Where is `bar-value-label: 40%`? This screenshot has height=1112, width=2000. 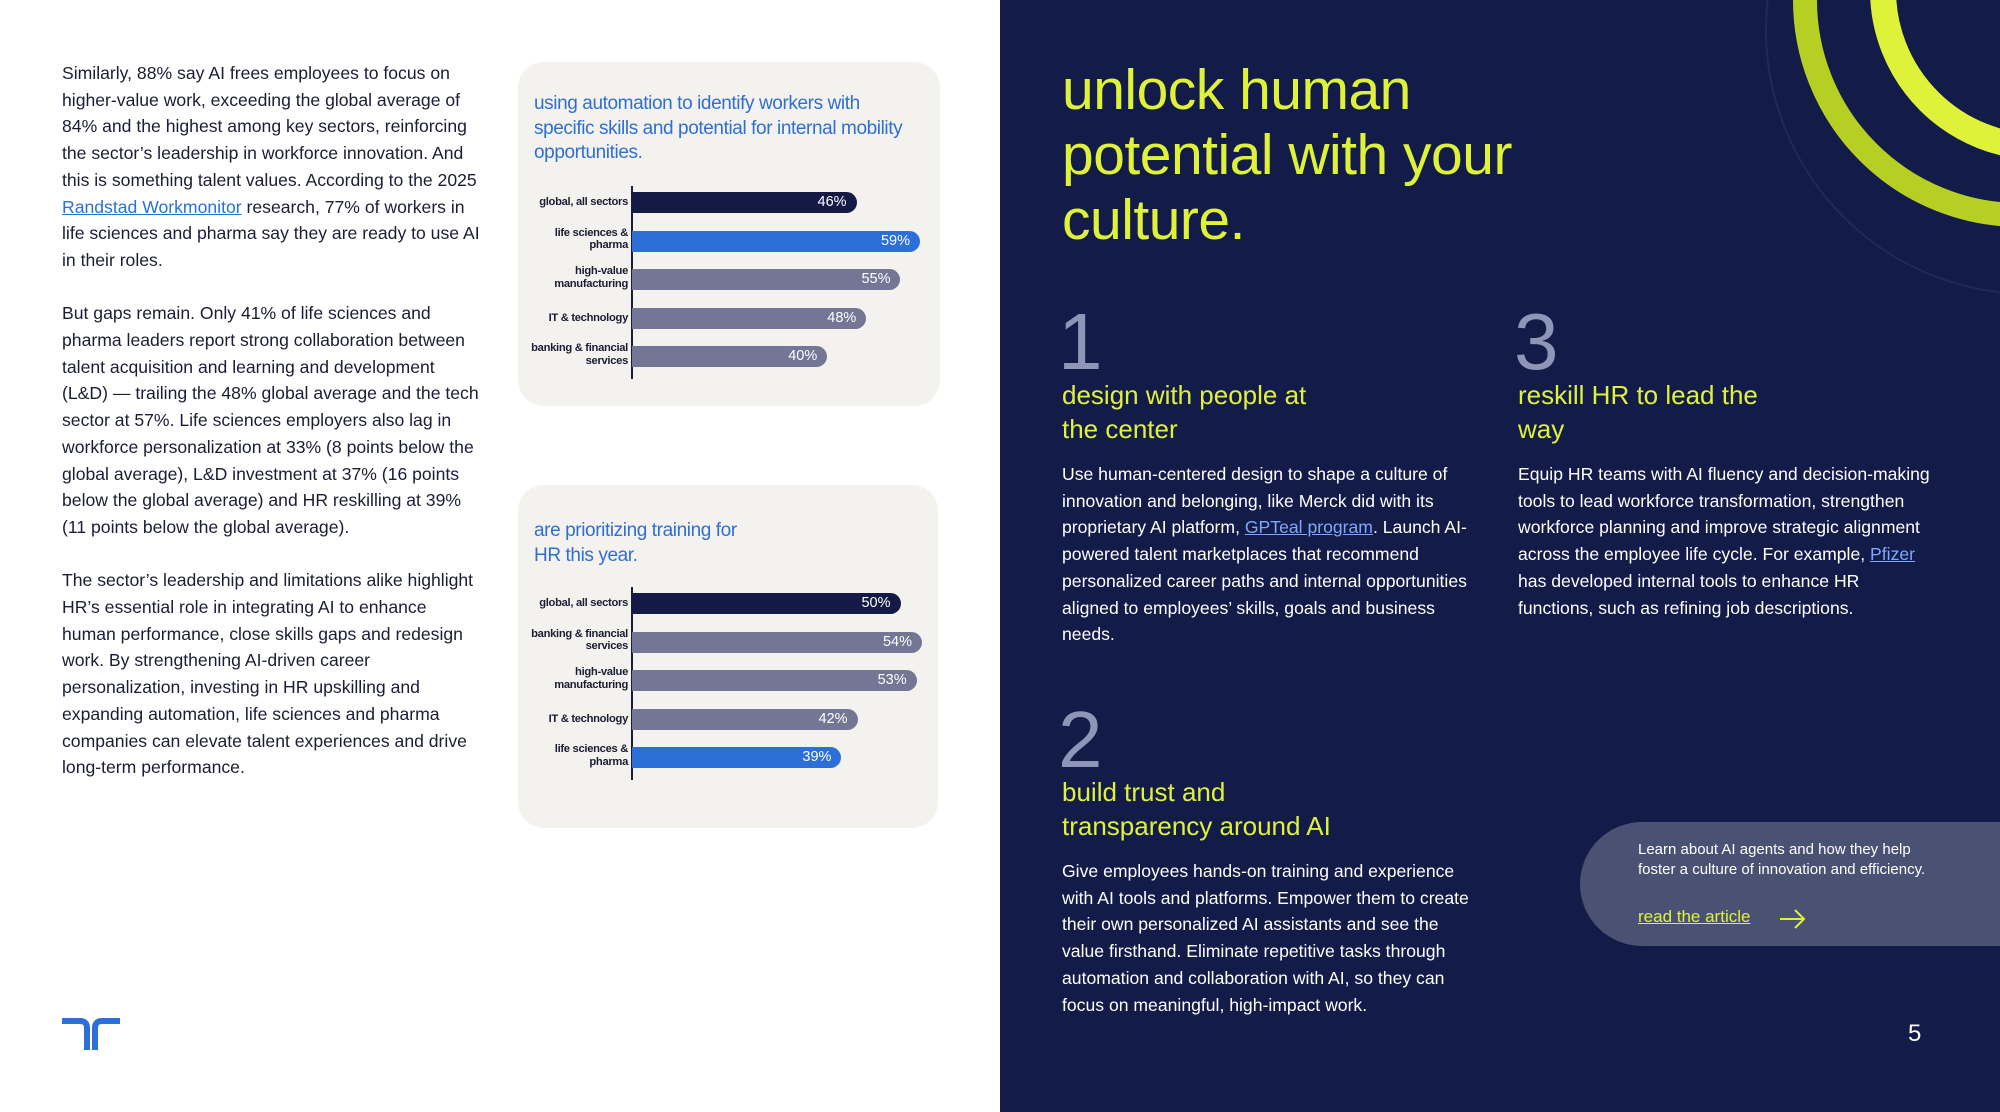 bar-value-label: 40% is located at coordinates (803, 356).